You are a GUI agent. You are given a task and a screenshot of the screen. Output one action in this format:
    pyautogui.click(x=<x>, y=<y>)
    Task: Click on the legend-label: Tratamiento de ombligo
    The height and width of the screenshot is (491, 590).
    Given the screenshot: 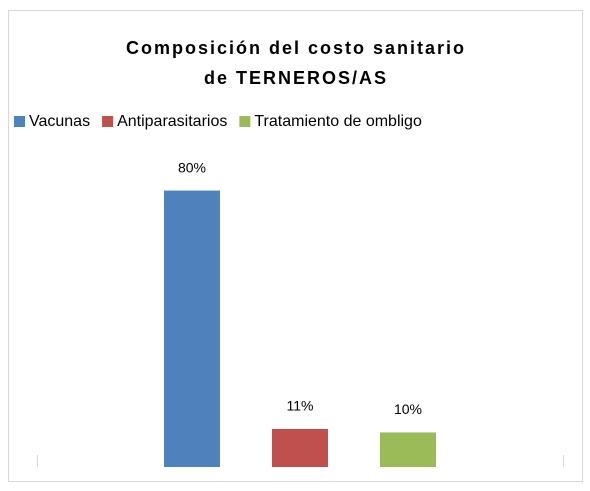 What is the action you would take?
    pyautogui.click(x=338, y=121)
    